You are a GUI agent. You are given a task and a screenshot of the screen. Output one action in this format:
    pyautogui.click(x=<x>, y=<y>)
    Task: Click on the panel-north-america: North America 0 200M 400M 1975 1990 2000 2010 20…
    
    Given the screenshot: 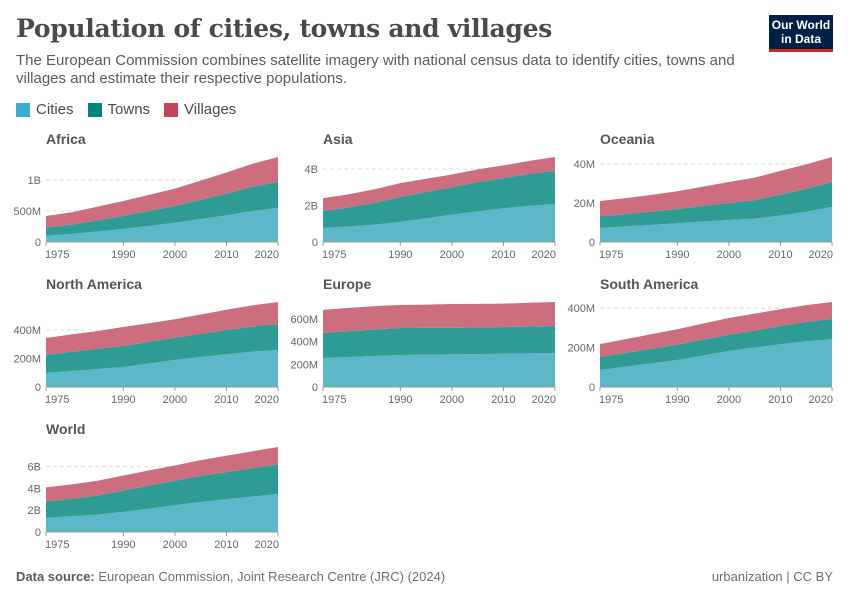 What is the action you would take?
    pyautogui.click(x=146, y=341)
    